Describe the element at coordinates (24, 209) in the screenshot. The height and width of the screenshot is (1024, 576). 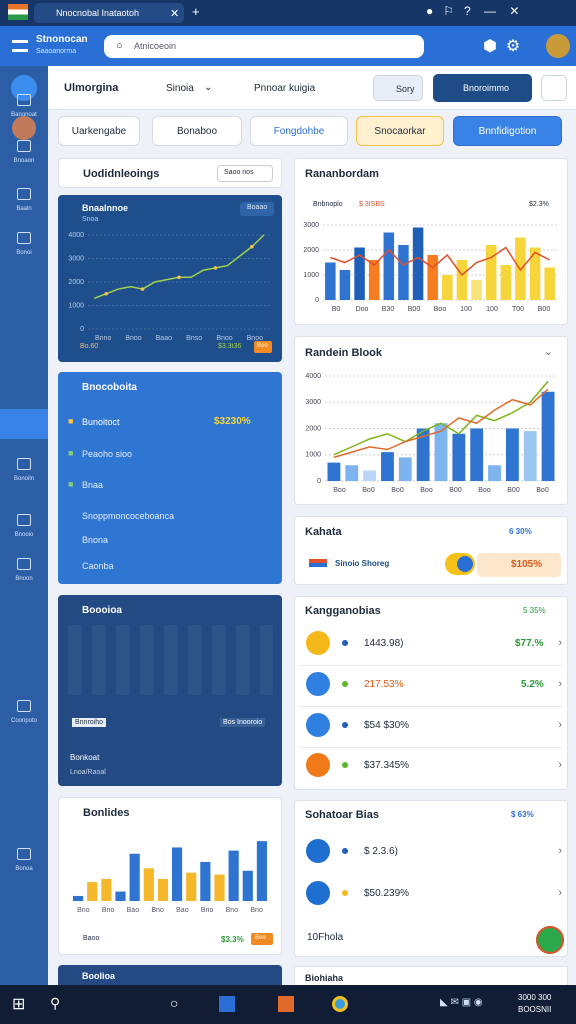
I see `sidebar-label: Baaln` at that location.